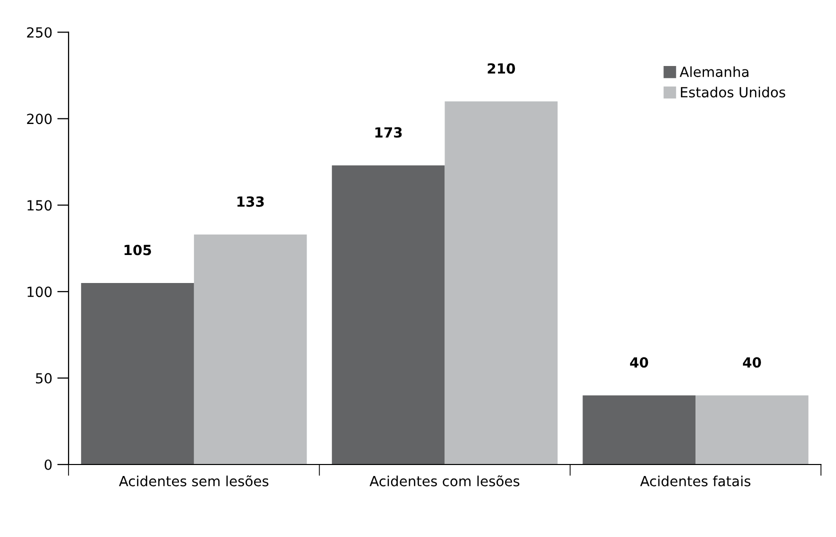  What do you see at coordinates (138, 250) in the screenshot?
I see `data-label: 105` at bounding box center [138, 250].